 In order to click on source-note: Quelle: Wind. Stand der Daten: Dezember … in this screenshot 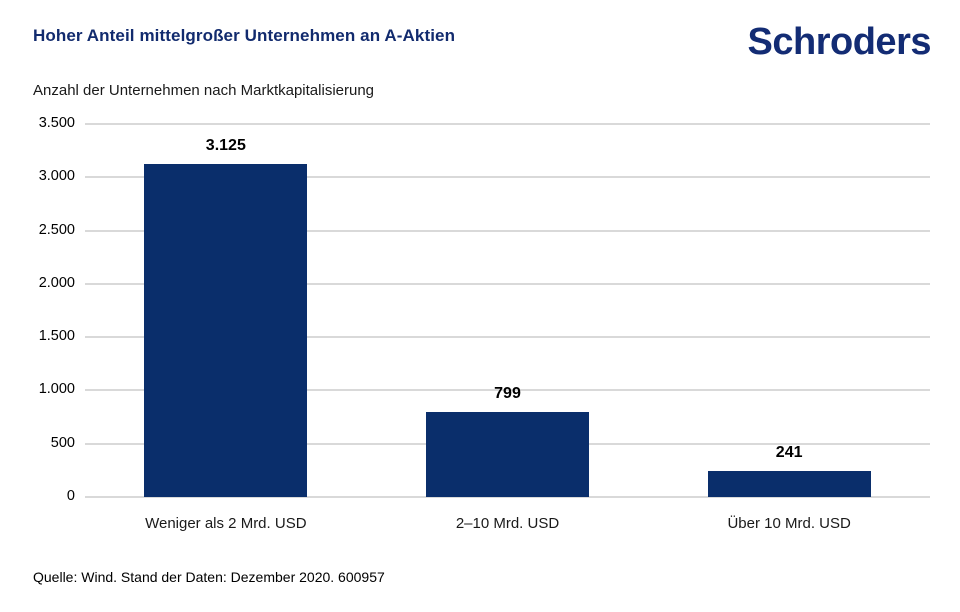, I will do `click(209, 577)`.